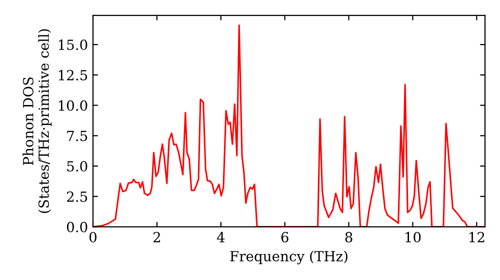 The height and width of the screenshot is (280, 500). I want to click on x-tick-label: 2, so click(156, 237).